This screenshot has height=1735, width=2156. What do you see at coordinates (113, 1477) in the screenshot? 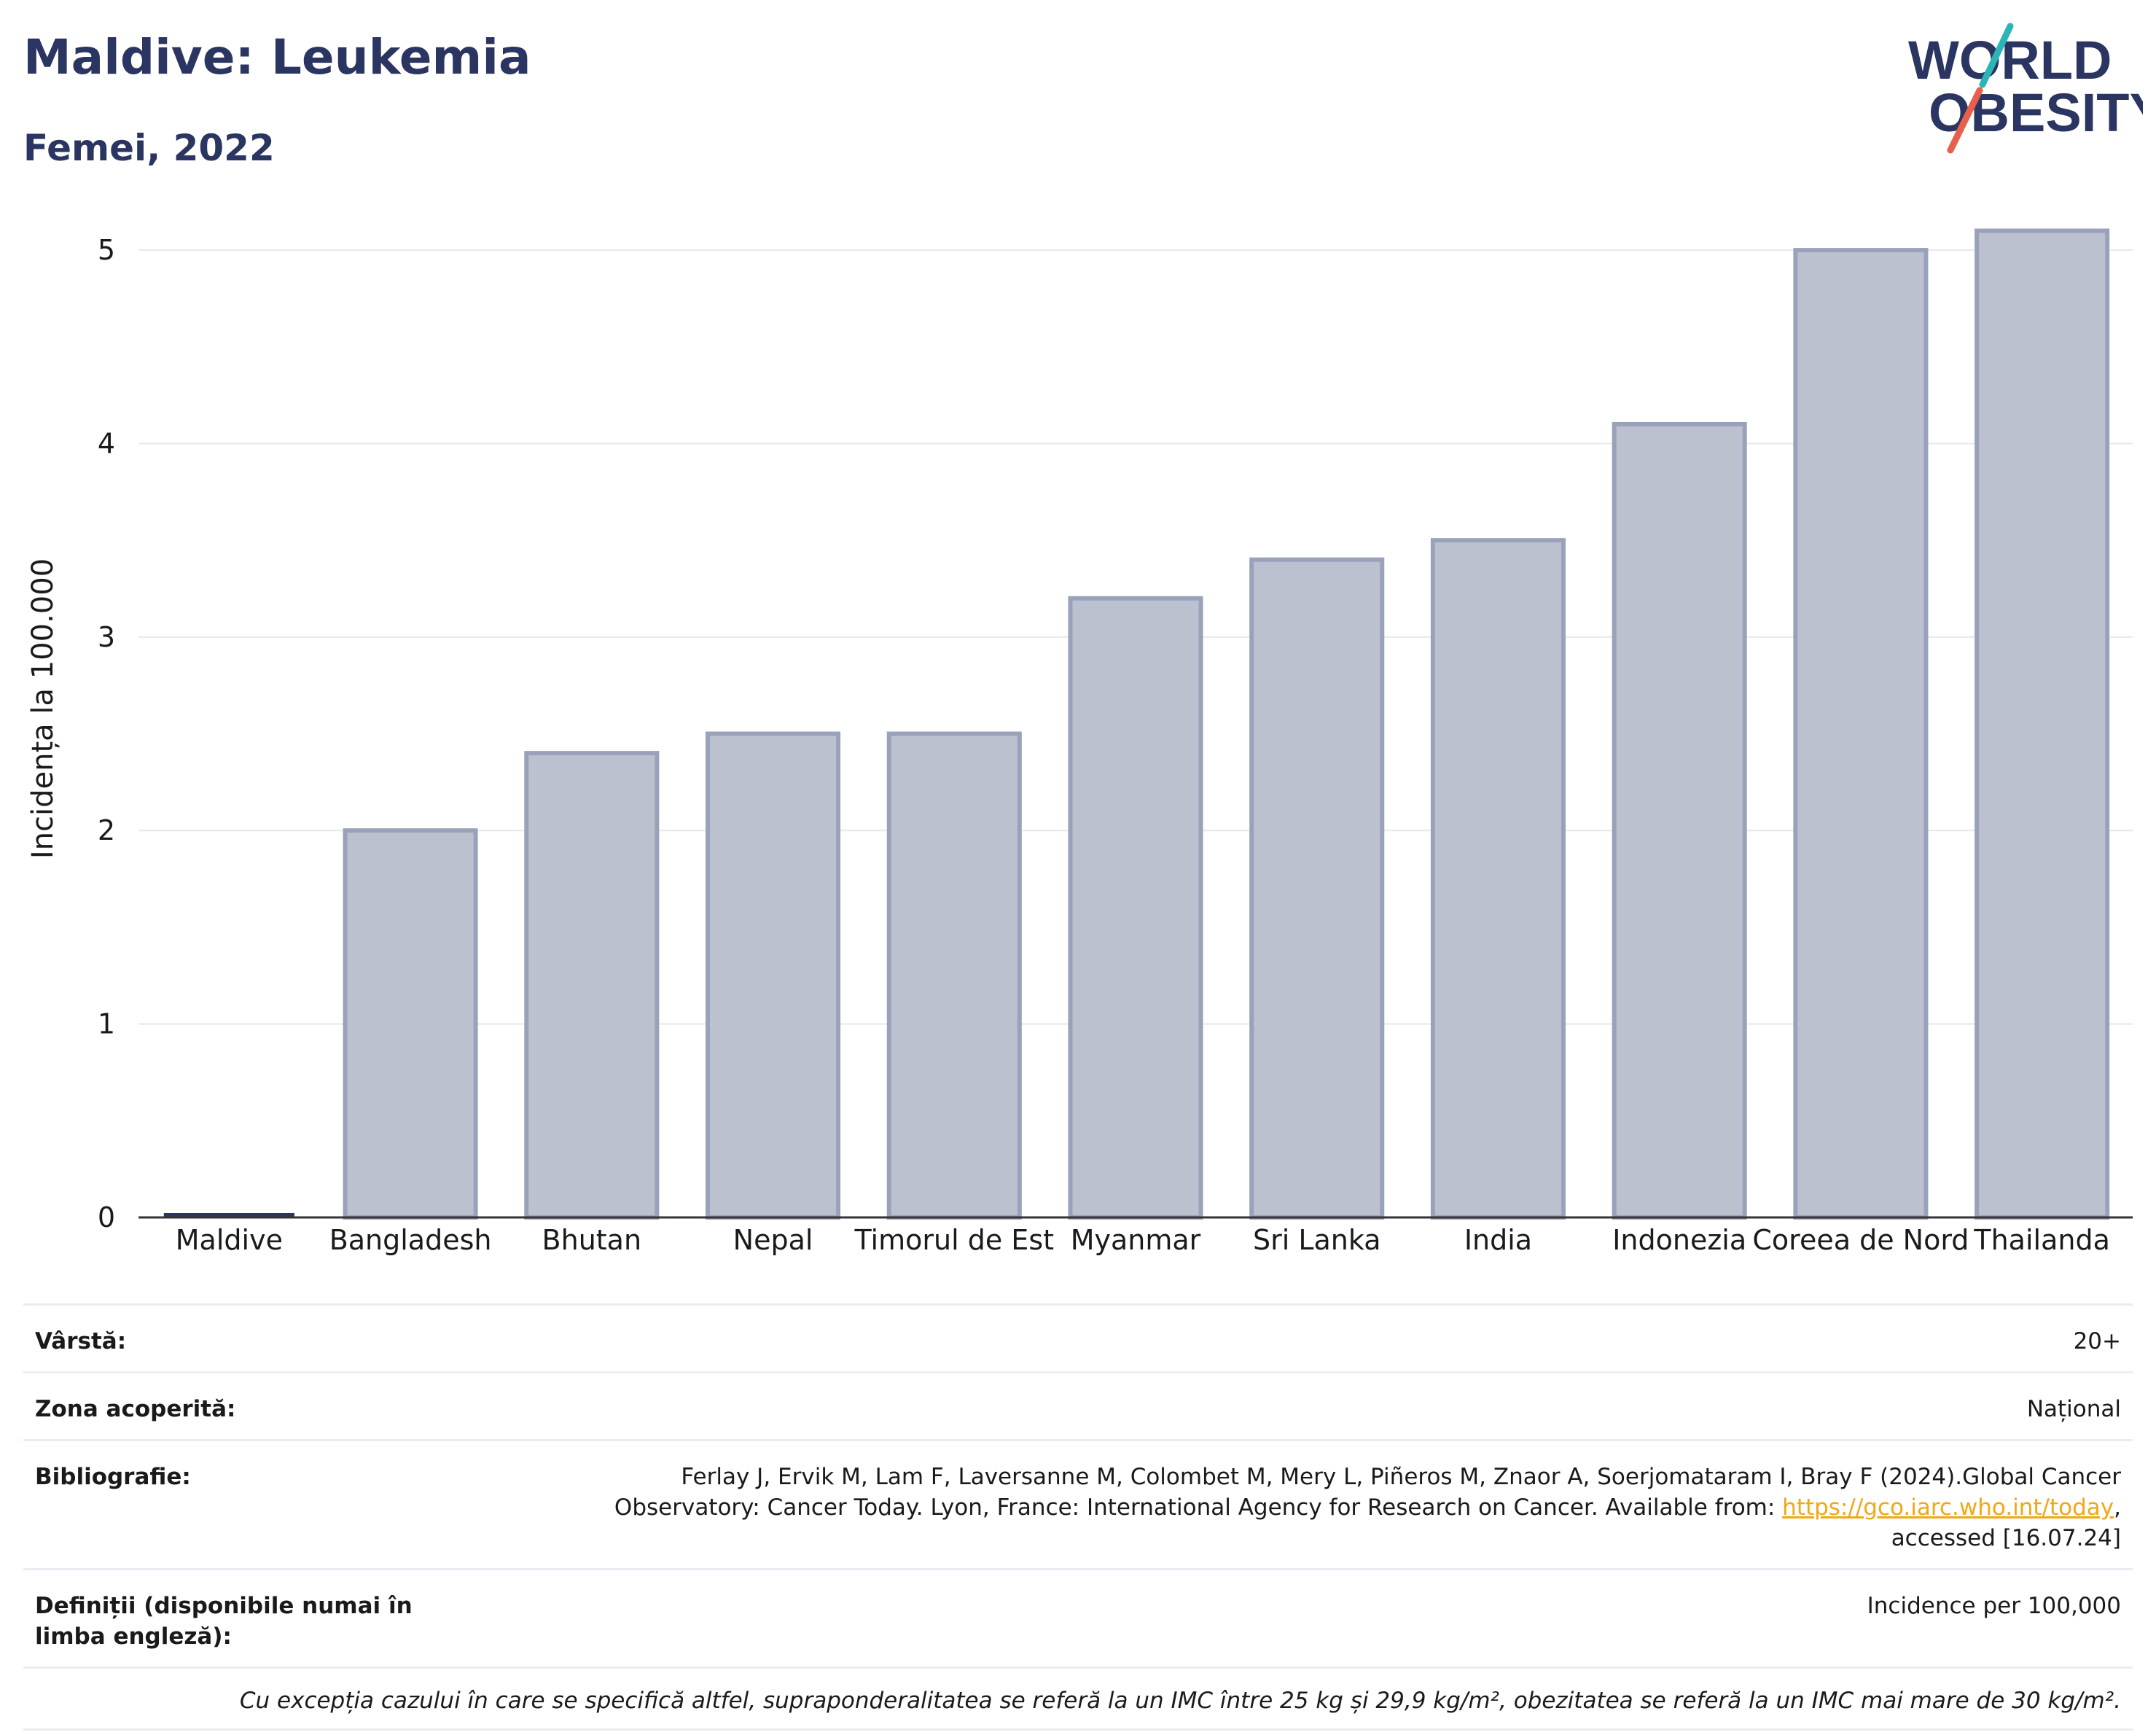
I see `bibliography-label: Bibliografie:` at bounding box center [113, 1477].